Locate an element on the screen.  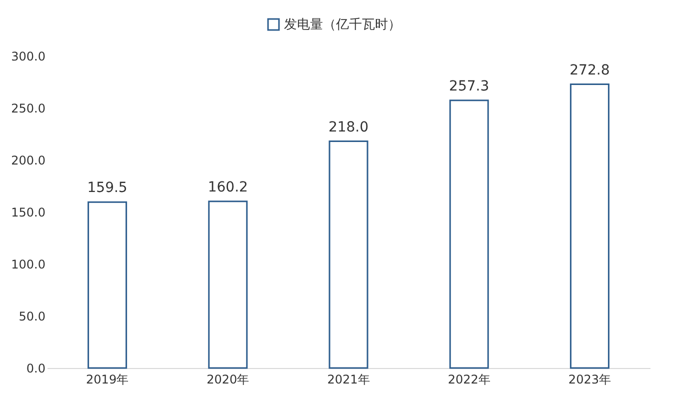
data-label: 218.0 is located at coordinates (348, 127).